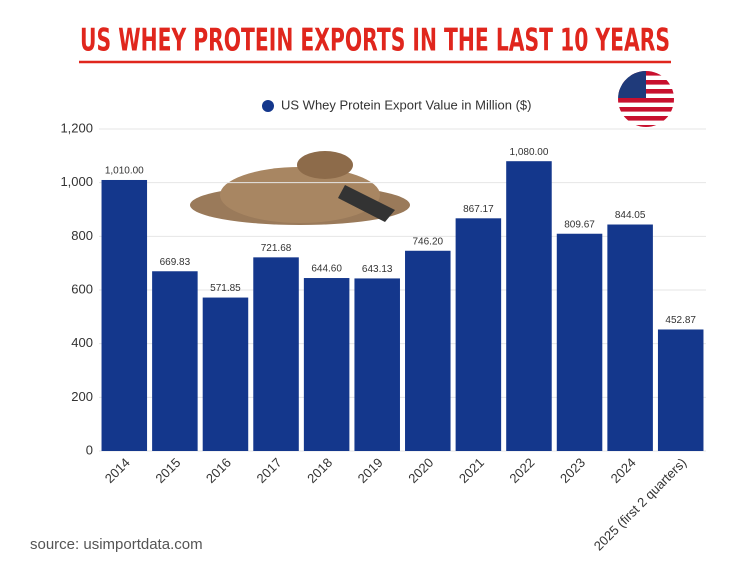  I want to click on x-tick-label: 2023, so click(572, 470).